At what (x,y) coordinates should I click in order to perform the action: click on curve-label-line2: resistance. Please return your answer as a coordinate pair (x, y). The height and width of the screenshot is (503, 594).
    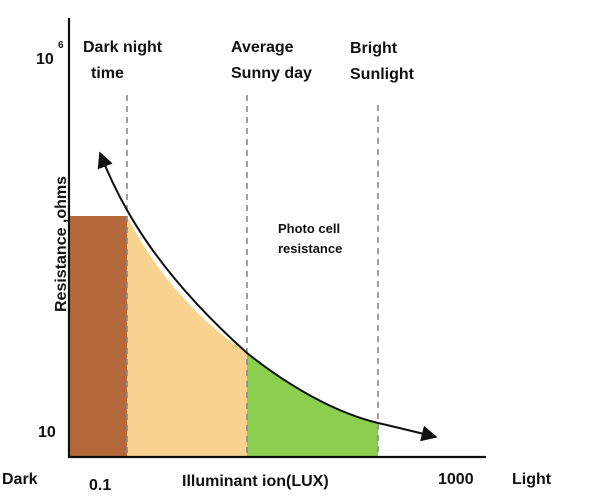
    Looking at the image, I should click on (310, 248).